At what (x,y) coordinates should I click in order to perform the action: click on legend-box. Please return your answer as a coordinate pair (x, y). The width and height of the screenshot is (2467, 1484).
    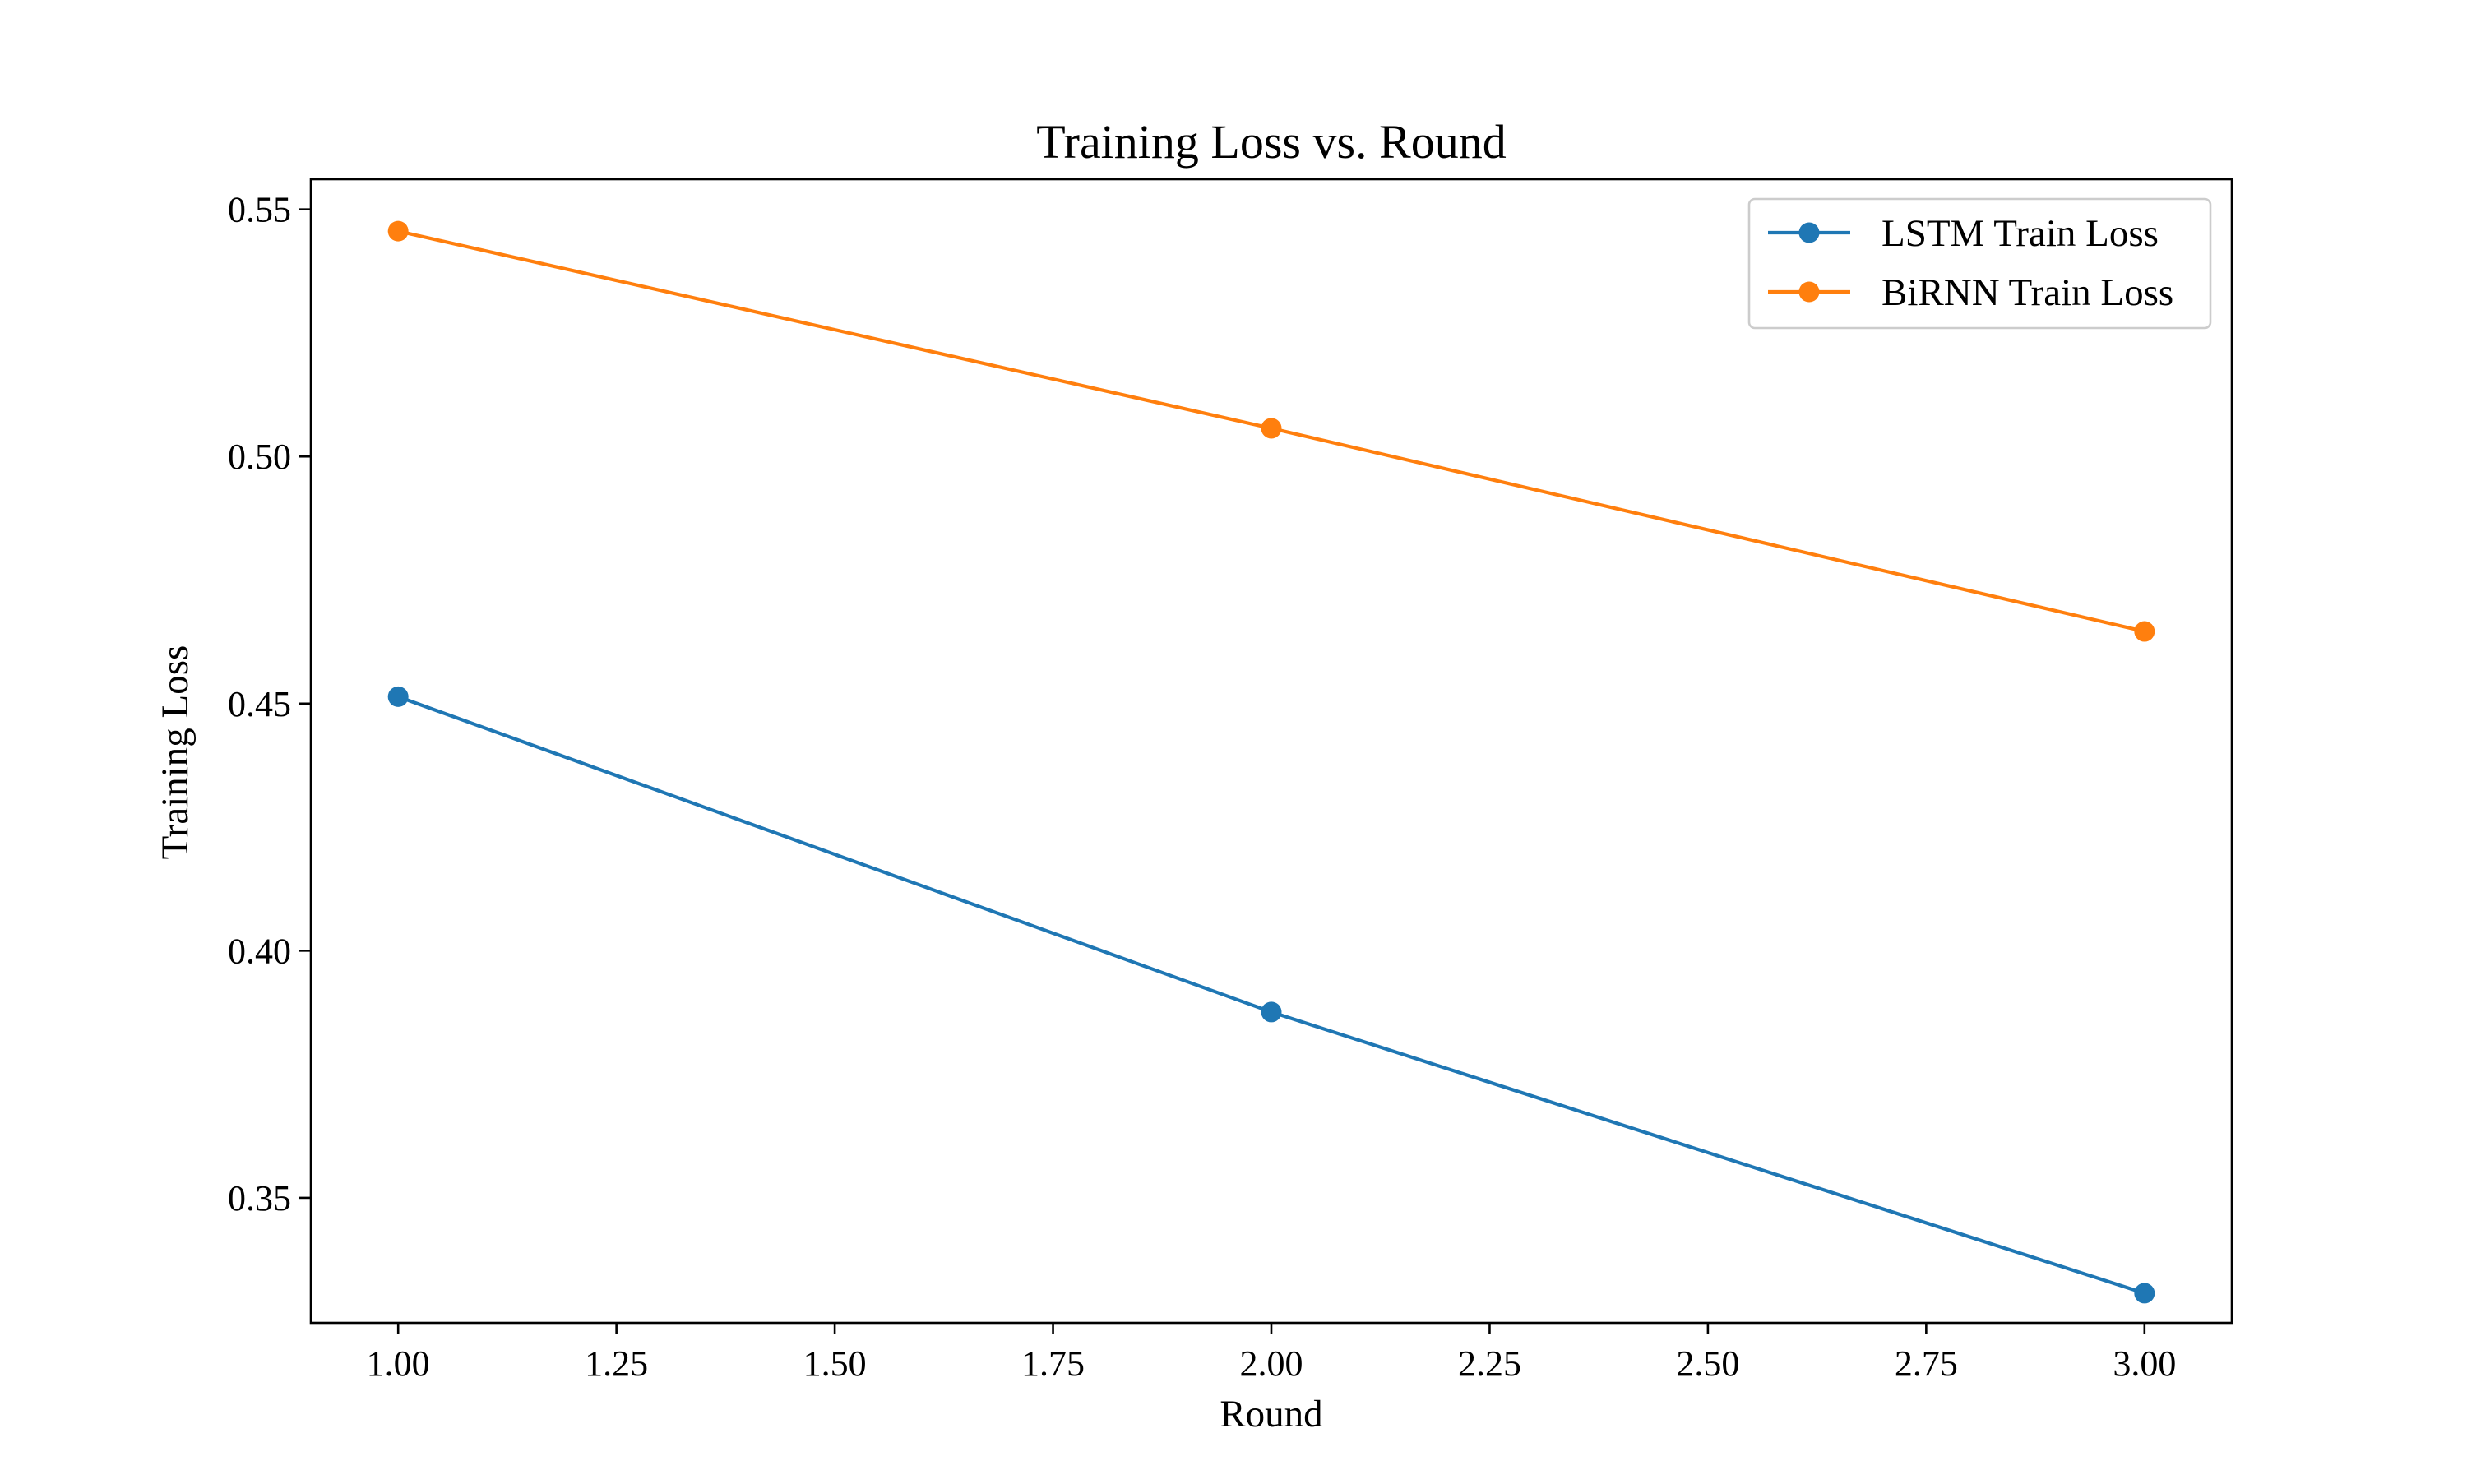
    Looking at the image, I should click on (1979, 263).